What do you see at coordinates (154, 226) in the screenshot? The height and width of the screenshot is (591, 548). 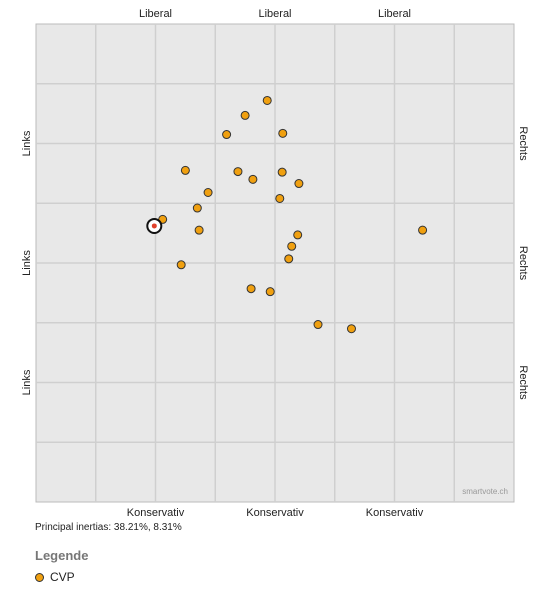 I see `own-position-dot` at bounding box center [154, 226].